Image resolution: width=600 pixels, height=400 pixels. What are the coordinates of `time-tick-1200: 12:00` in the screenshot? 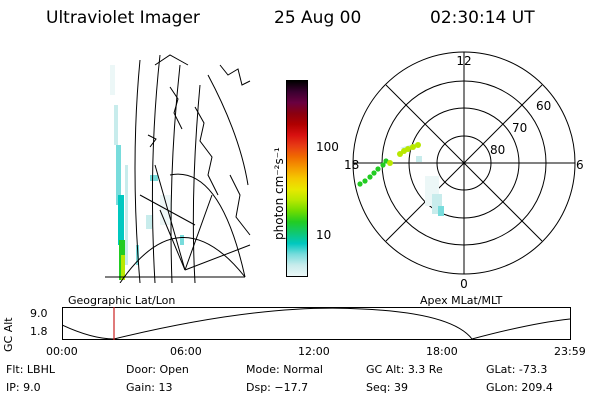 It's located at (314, 351).